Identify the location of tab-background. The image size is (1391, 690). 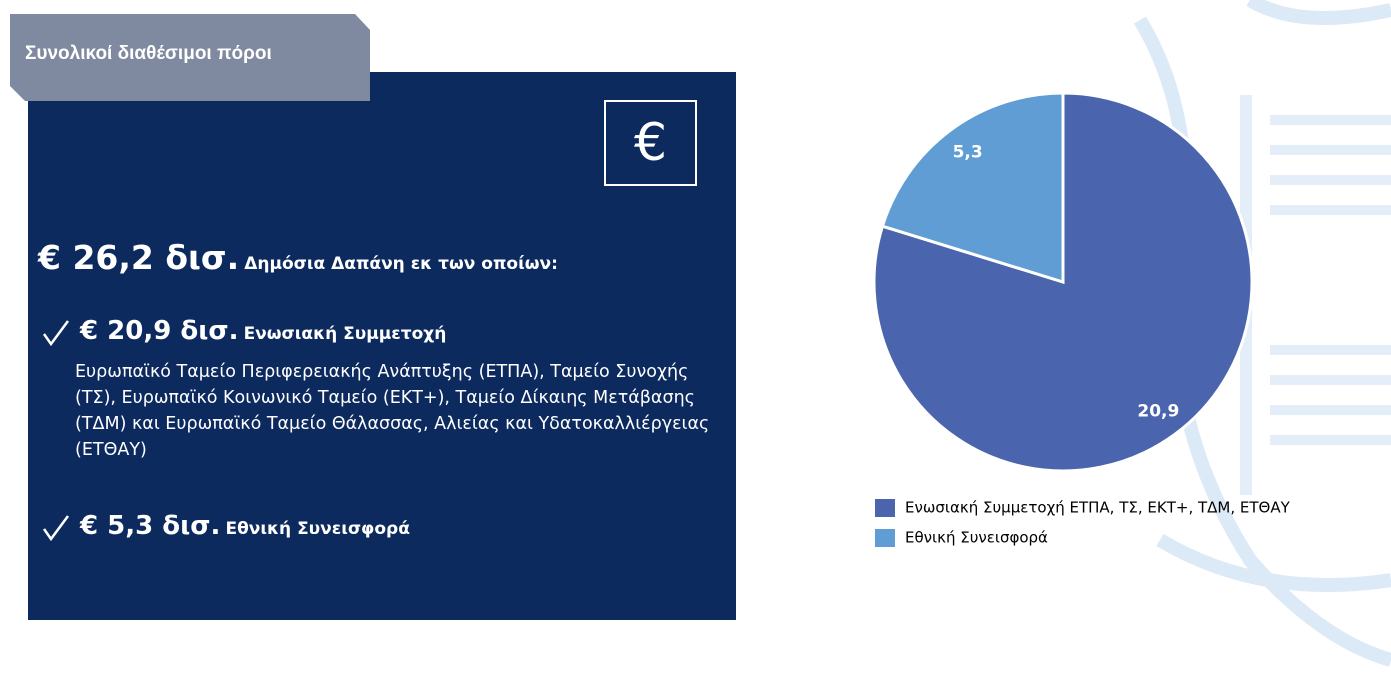
(190, 57).